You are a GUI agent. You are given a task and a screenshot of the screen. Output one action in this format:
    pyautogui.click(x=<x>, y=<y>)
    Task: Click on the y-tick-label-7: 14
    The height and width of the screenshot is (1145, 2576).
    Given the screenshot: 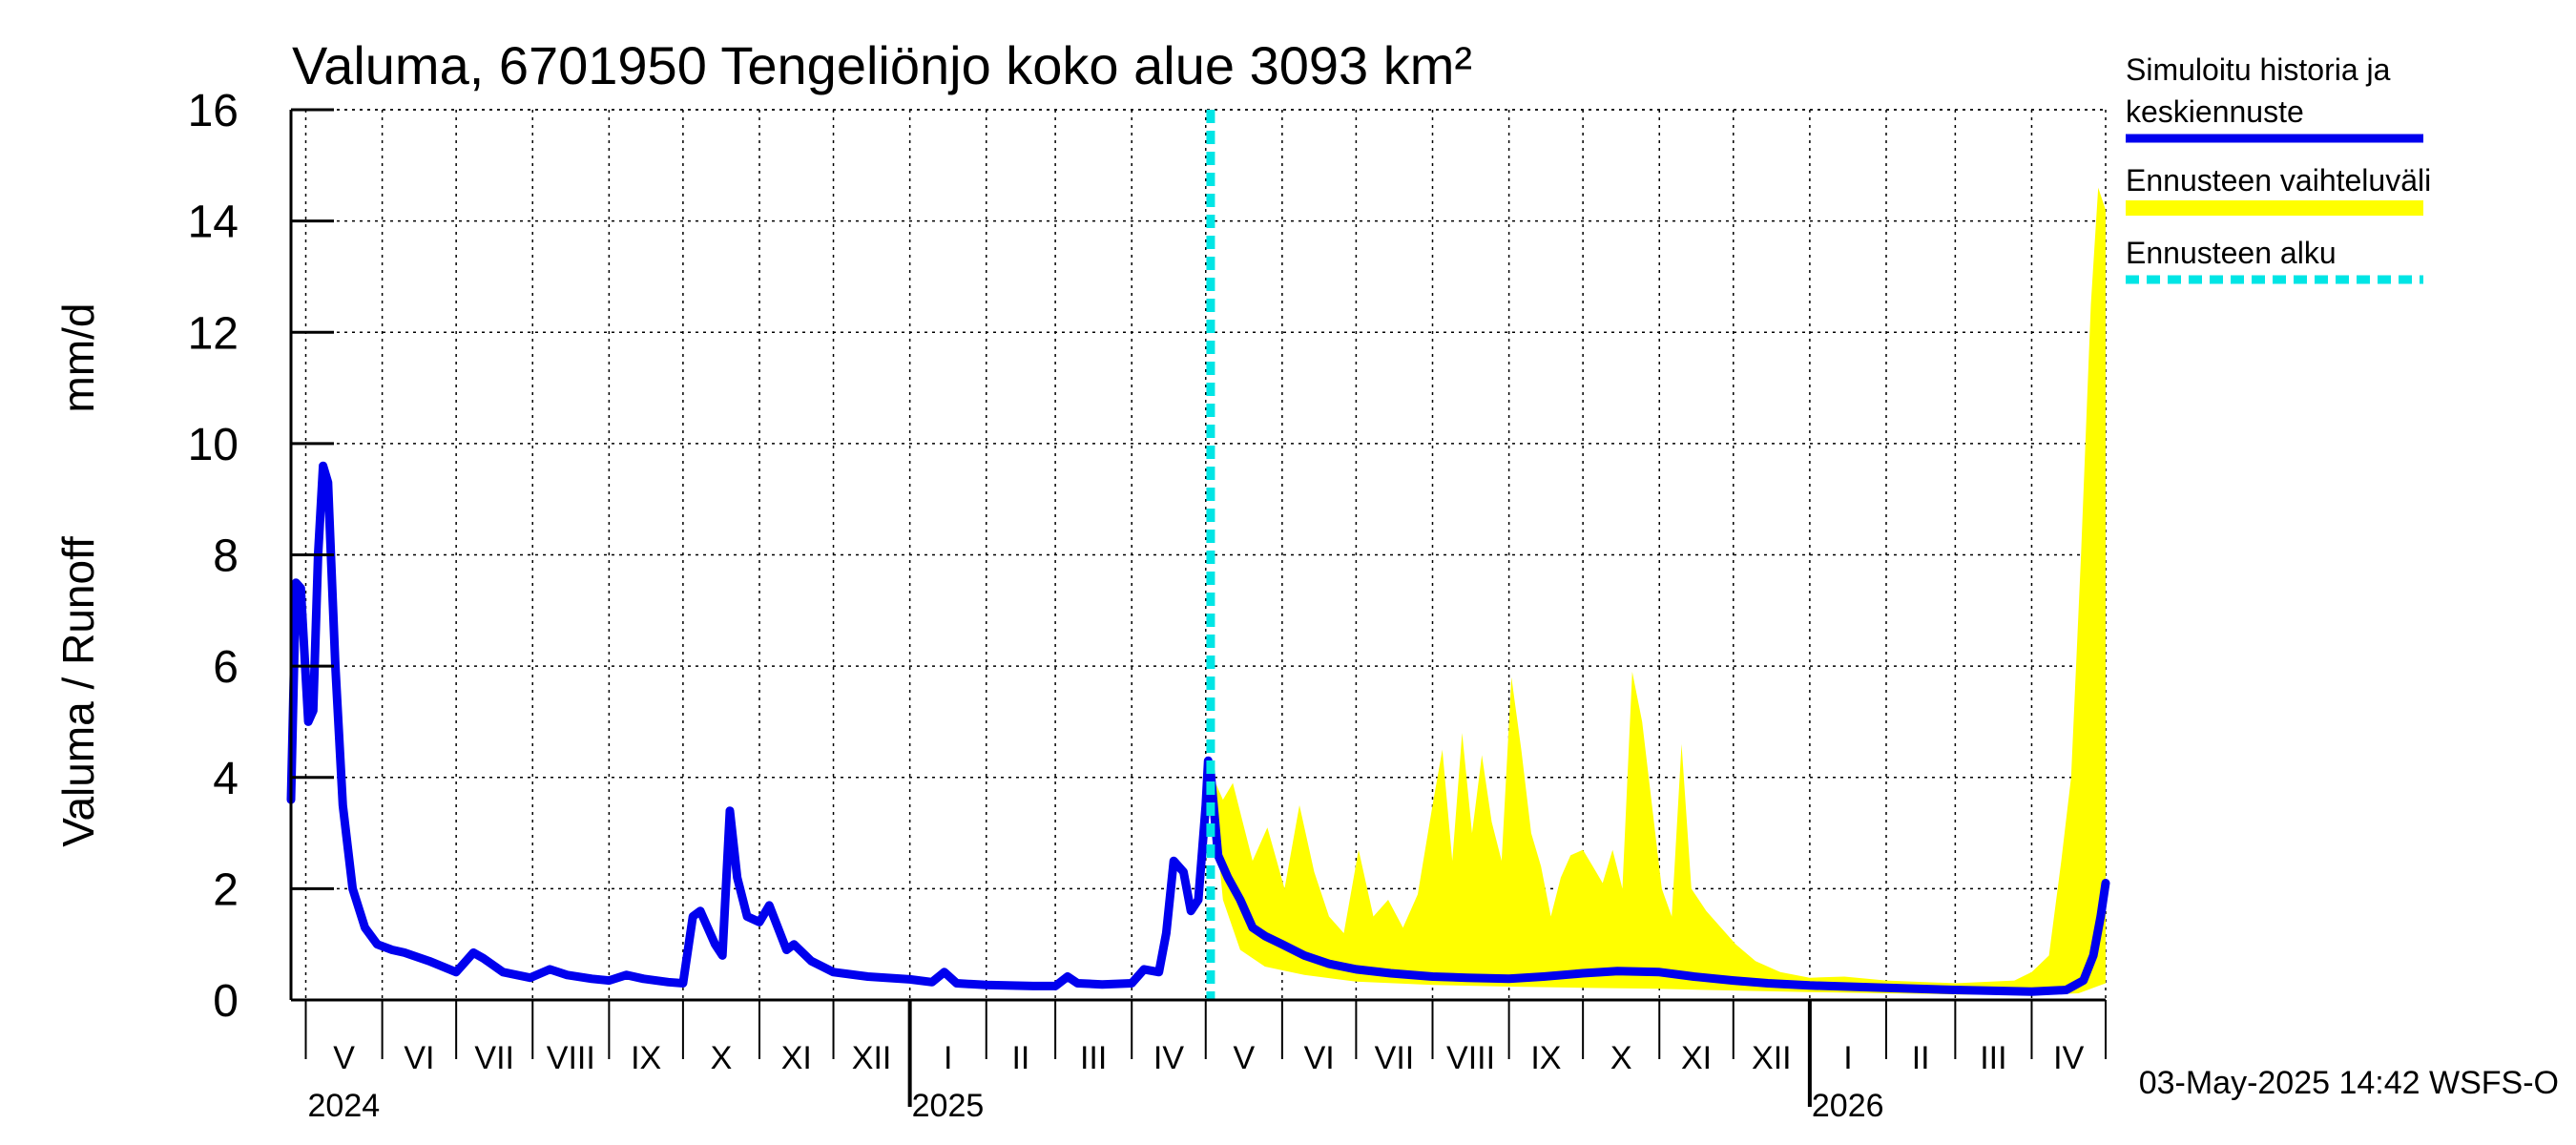 What is the action you would take?
    pyautogui.click(x=213, y=223)
    